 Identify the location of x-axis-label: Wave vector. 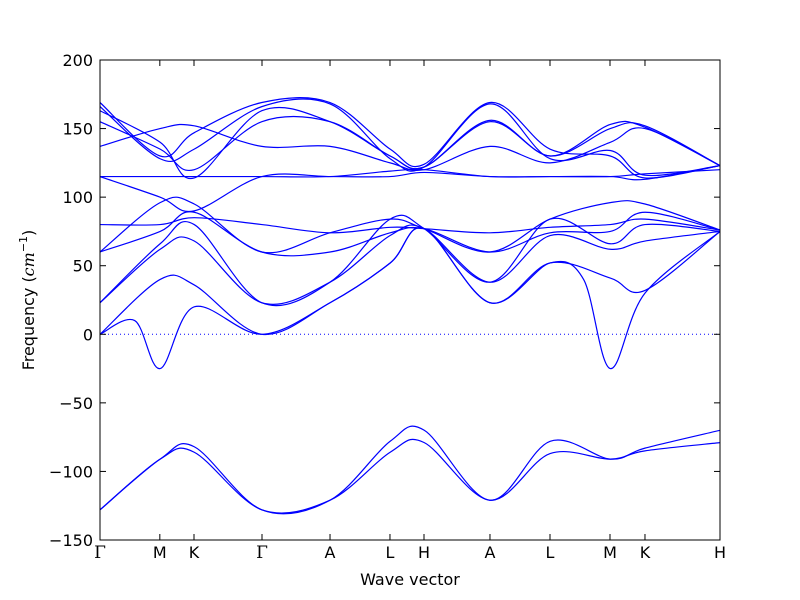
(410, 579).